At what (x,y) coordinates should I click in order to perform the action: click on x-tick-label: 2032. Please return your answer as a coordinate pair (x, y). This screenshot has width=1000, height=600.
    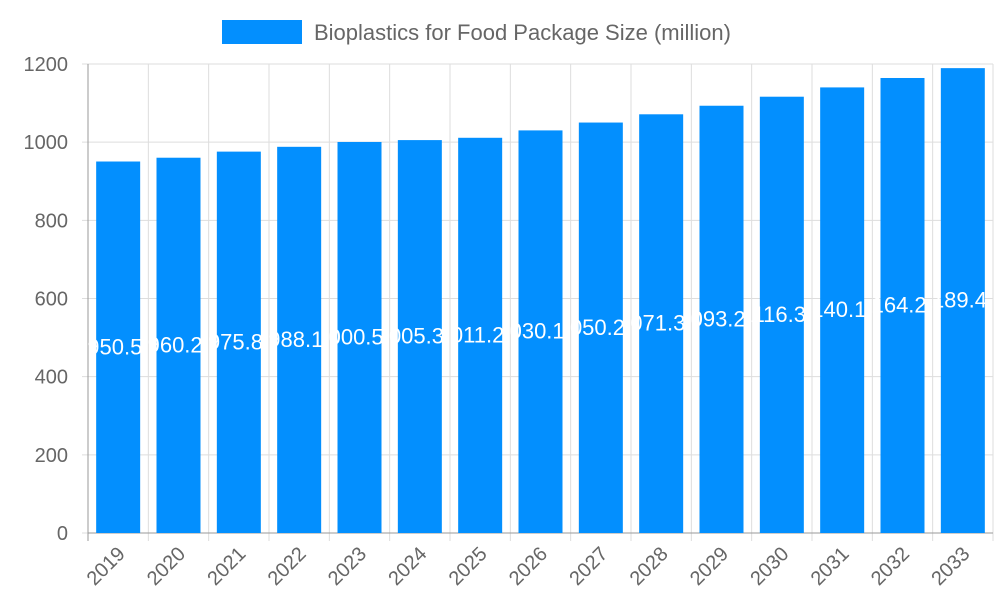
    Looking at the image, I should click on (890, 566).